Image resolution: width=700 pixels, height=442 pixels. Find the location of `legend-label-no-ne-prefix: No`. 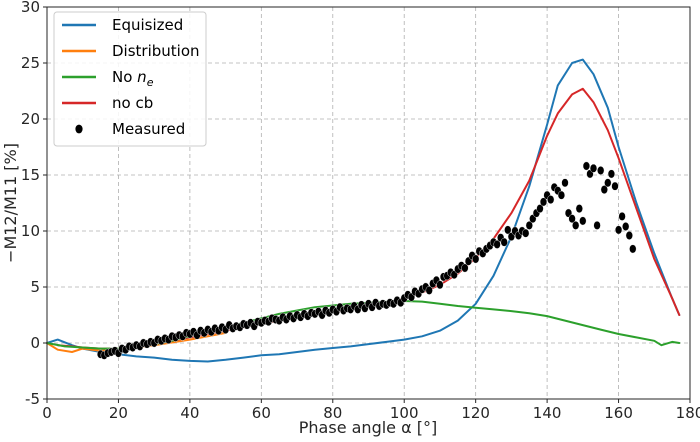

legend-label-no-ne-prefix: No is located at coordinates (124, 77).